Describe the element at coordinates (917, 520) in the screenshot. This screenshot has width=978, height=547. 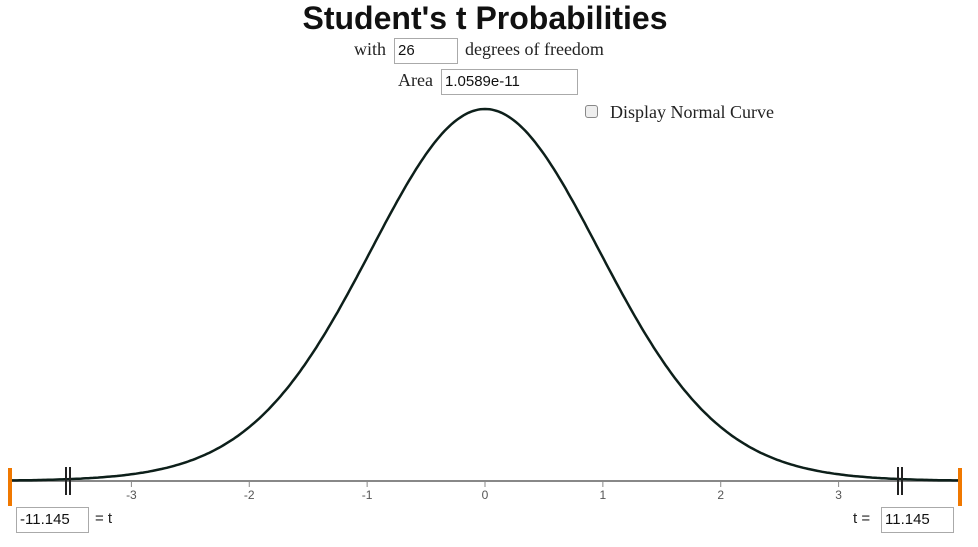
I see `upper-t-input: 11.145` at that location.